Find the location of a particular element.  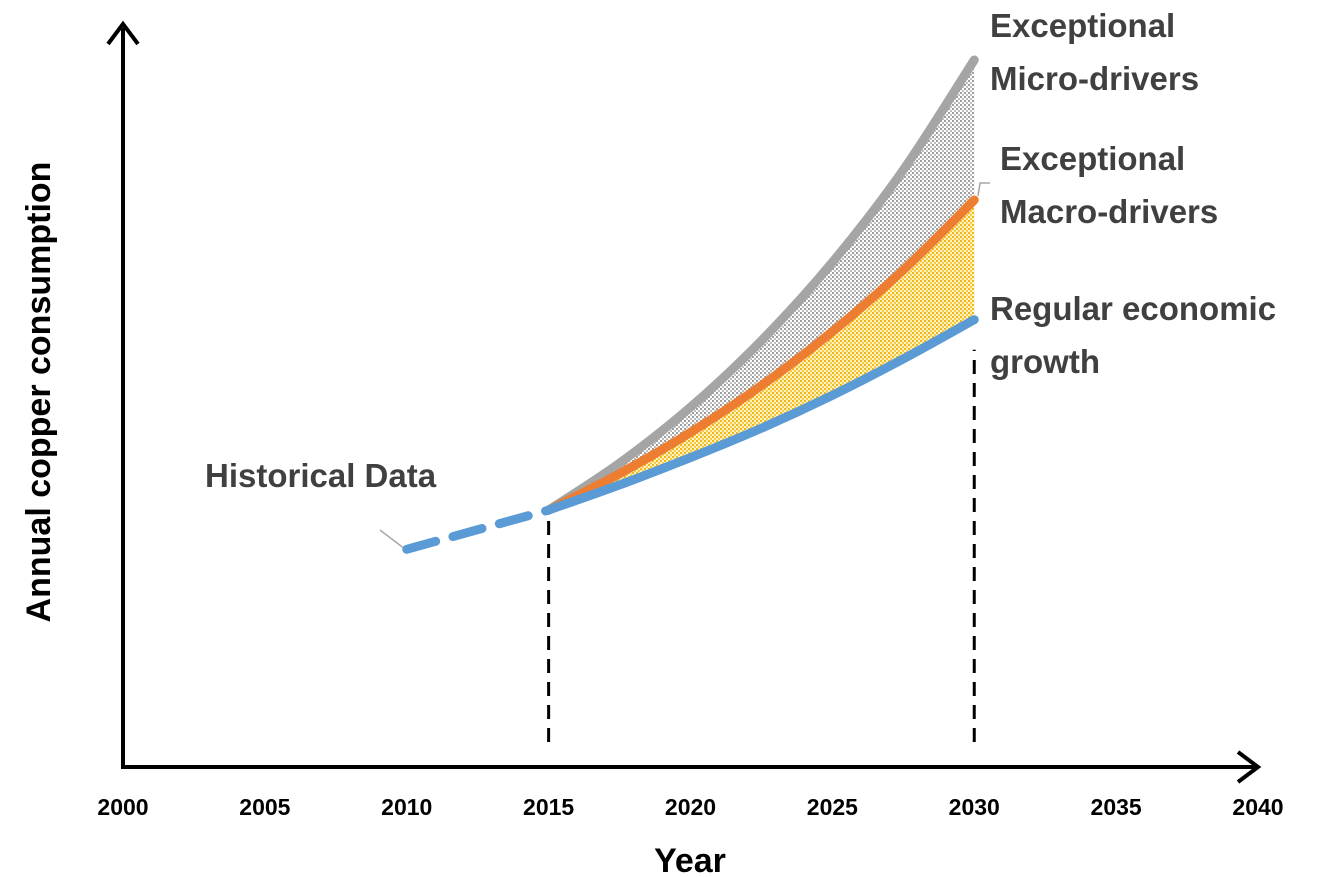

band is located at coordinates (761, 355).